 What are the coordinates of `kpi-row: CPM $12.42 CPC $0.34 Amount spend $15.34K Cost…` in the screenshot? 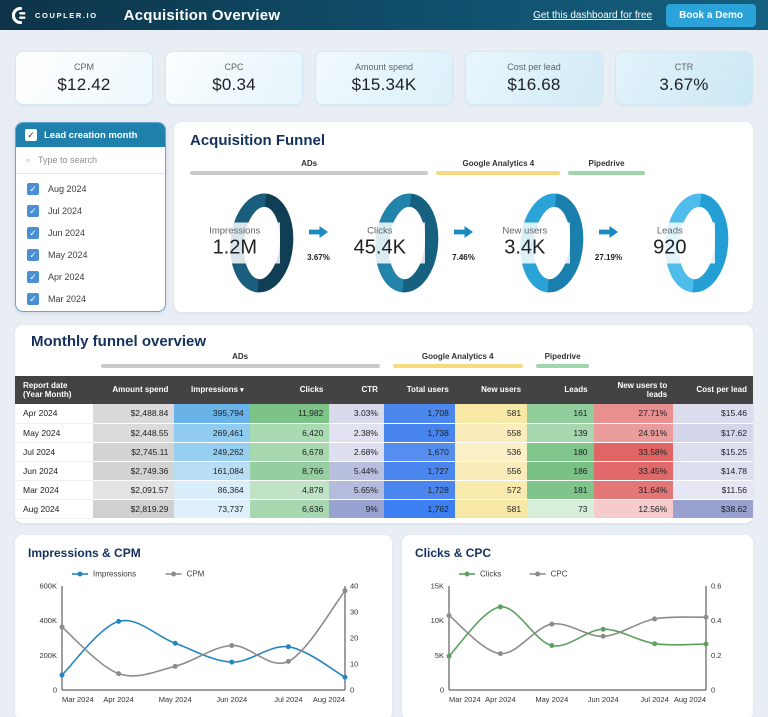 It's located at (384, 78).